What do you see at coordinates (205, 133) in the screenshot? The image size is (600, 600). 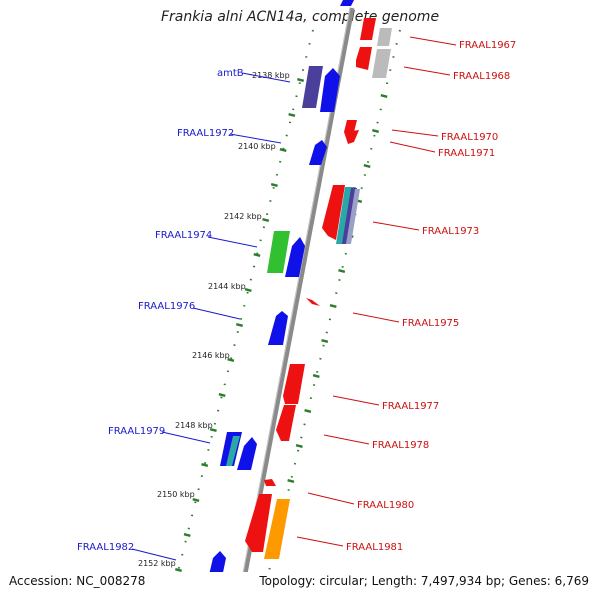 I see `label-FRAAL1972: FRAAL1972` at bounding box center [205, 133].